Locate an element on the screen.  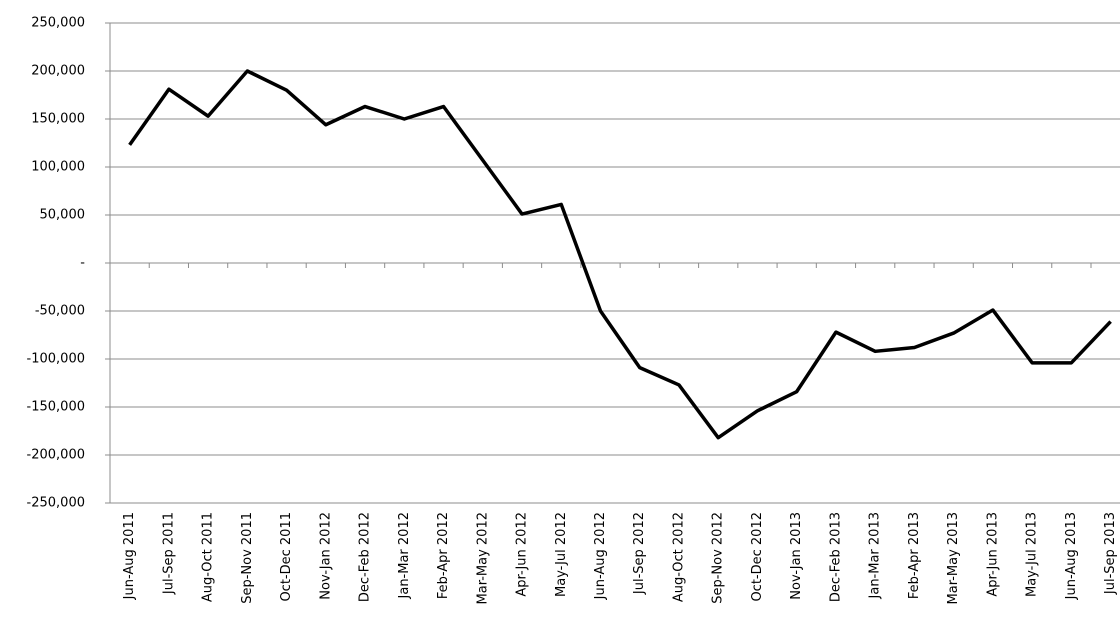
x-tick-label: Feb-Apr 2012 is located at coordinates (443, 555).